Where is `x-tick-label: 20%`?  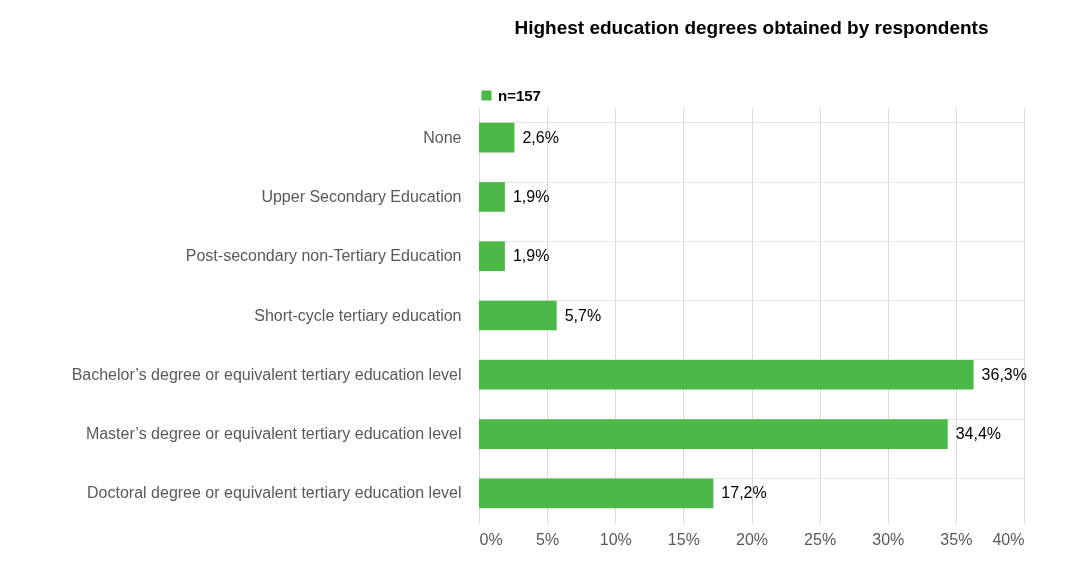 x-tick-label: 20% is located at coordinates (752, 539).